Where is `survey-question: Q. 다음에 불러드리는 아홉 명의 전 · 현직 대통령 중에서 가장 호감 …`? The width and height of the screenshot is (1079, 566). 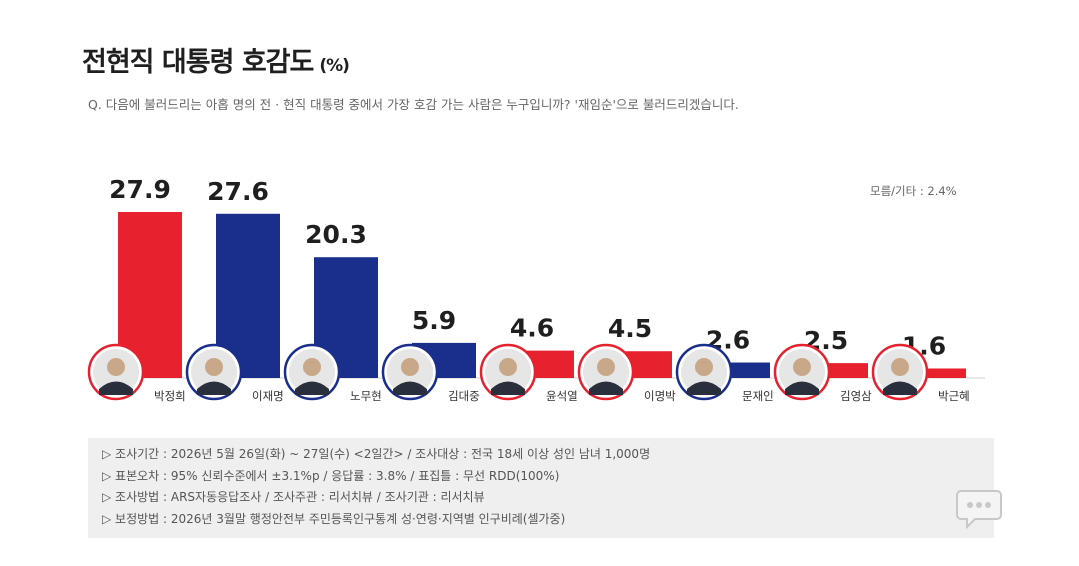
survey-question: Q. 다음에 불러드리는 아홉 명의 전 · 현직 대통령 중에서 가장 호감 … is located at coordinates (413, 104).